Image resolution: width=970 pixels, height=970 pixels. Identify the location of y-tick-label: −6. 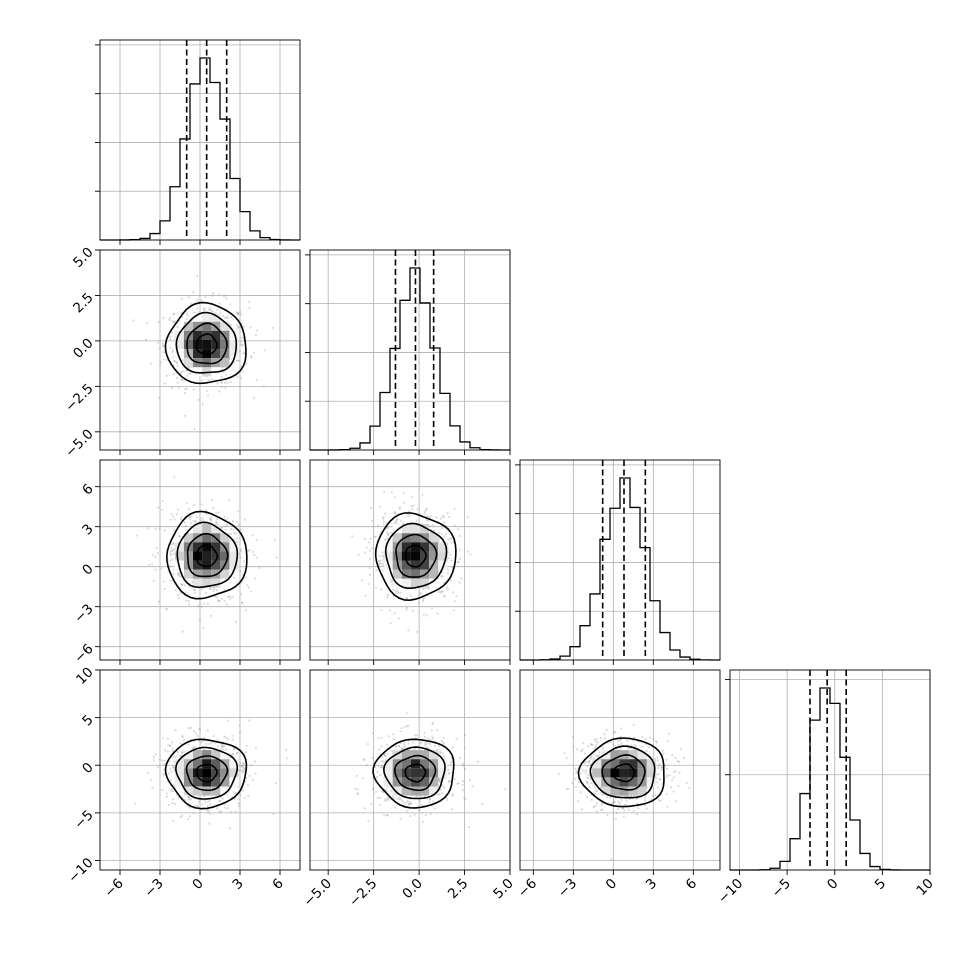
(83, 653).